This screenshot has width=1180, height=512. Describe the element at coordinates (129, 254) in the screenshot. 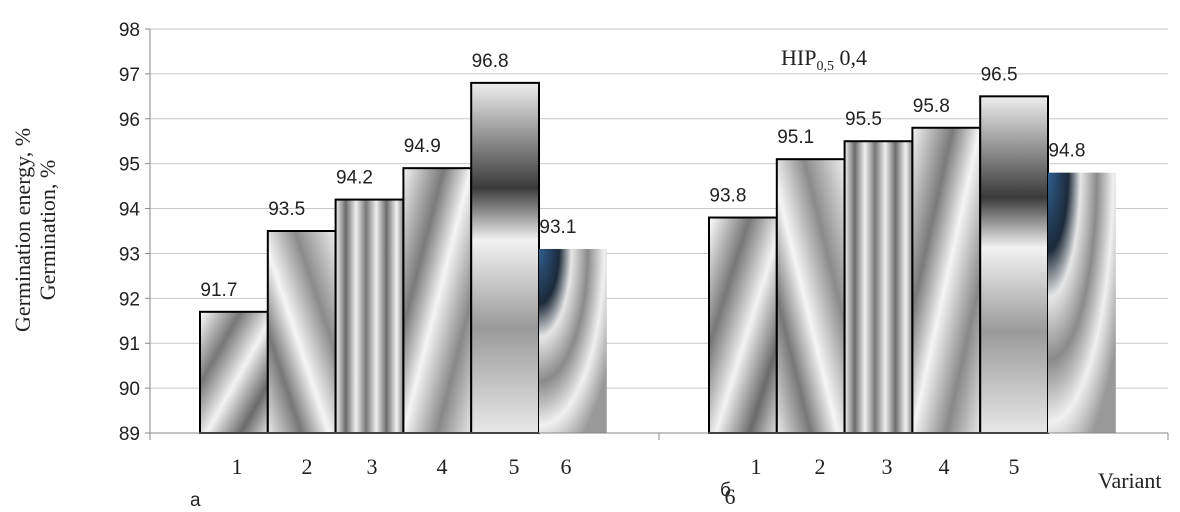

I see `y-tick-label: 93` at that location.